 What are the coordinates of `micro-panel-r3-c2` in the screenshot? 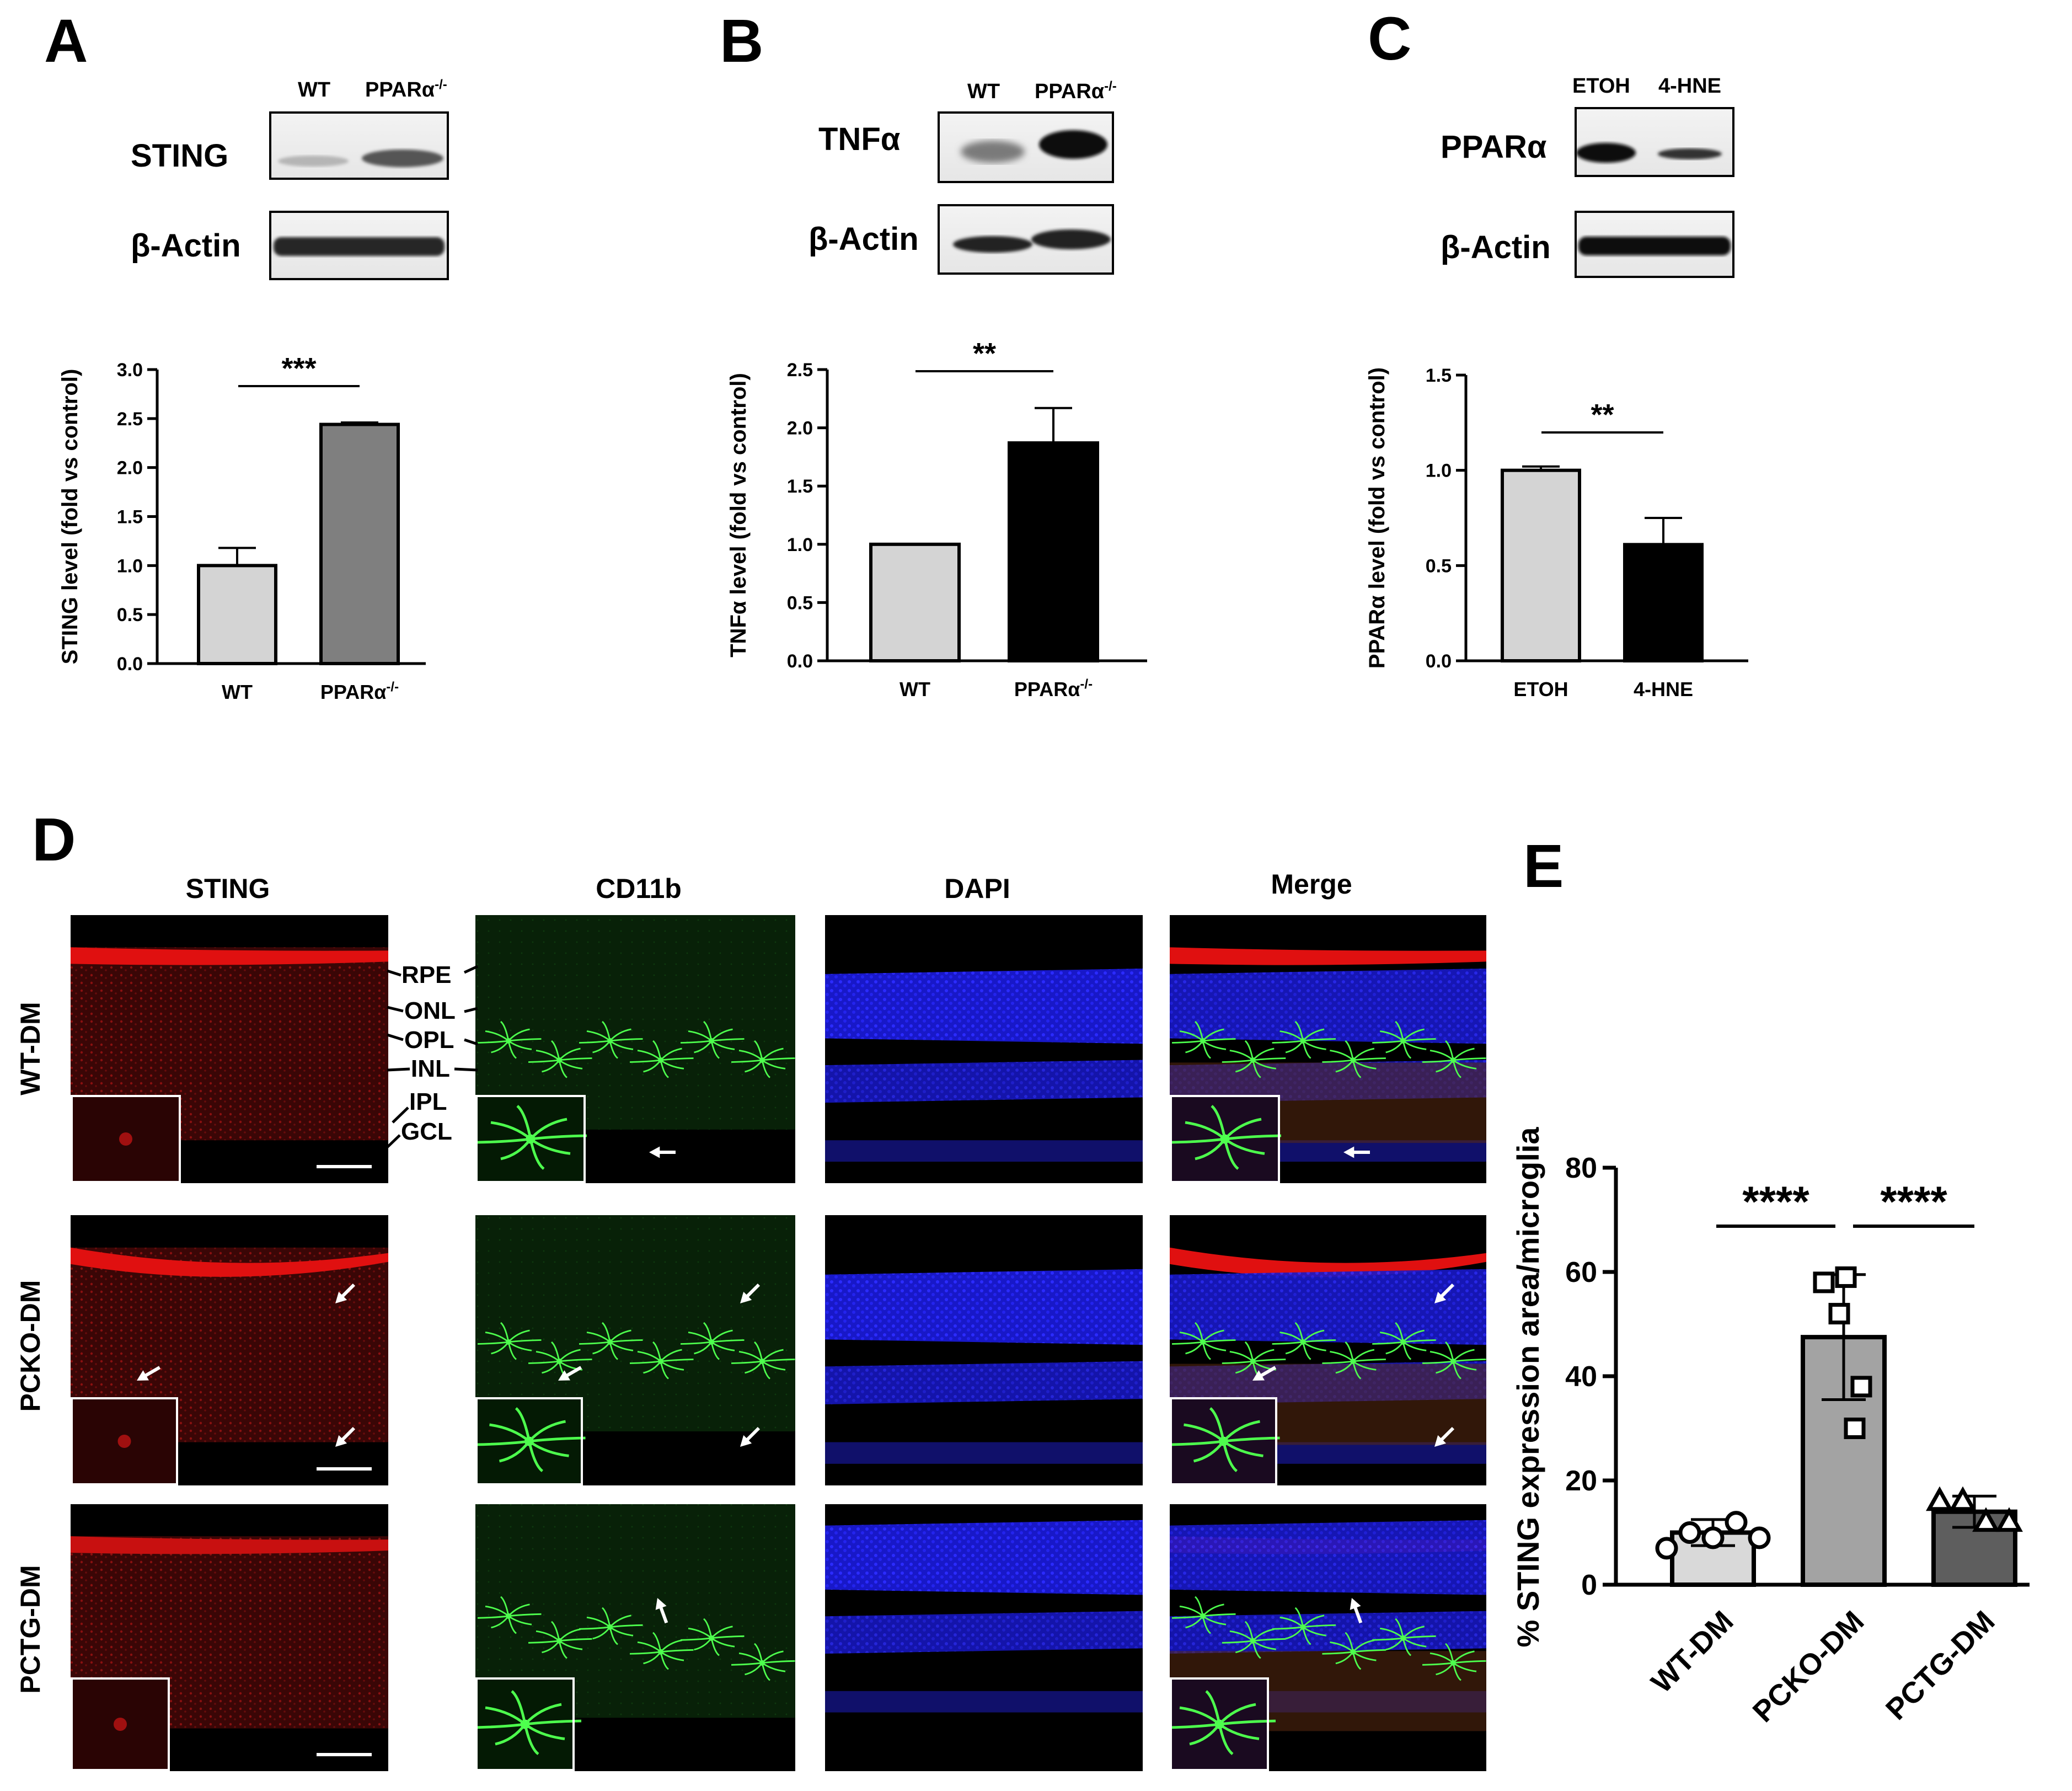 It's located at (635, 1637).